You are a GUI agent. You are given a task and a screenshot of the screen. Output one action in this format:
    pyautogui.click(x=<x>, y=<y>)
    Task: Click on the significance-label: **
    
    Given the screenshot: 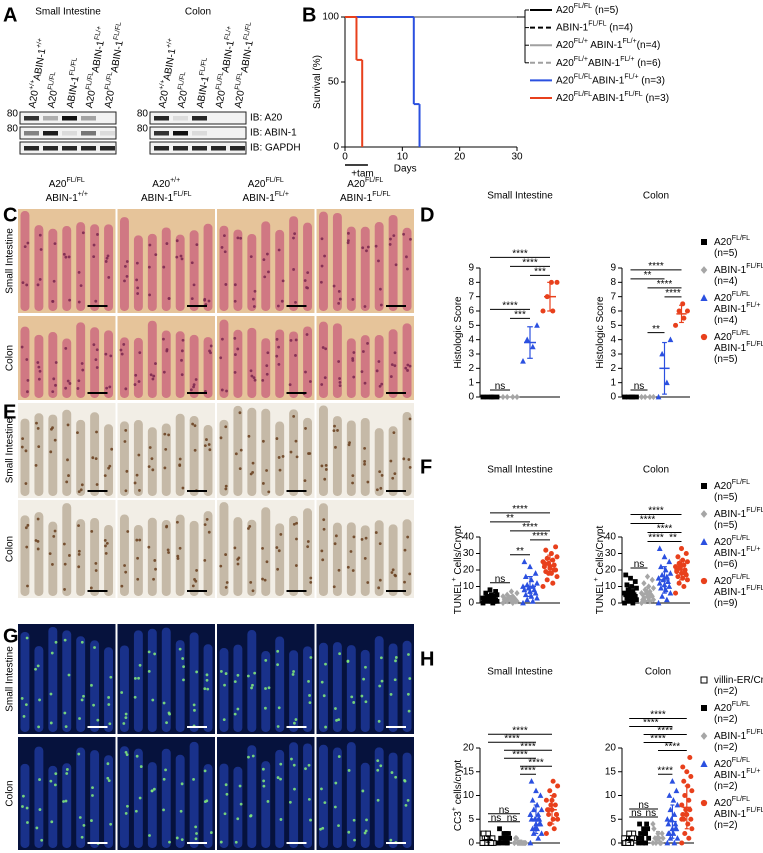 What is the action you would take?
    pyautogui.click(x=520, y=551)
    